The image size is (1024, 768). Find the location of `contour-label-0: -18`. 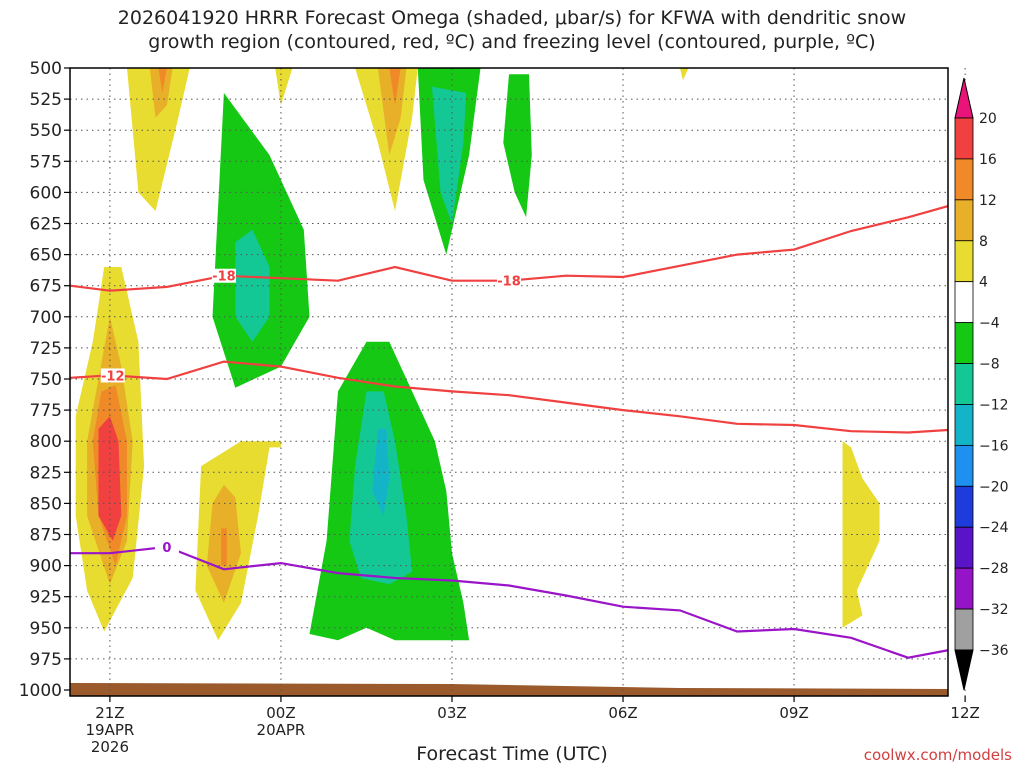

contour-label-0: -18 is located at coordinates (224, 277).